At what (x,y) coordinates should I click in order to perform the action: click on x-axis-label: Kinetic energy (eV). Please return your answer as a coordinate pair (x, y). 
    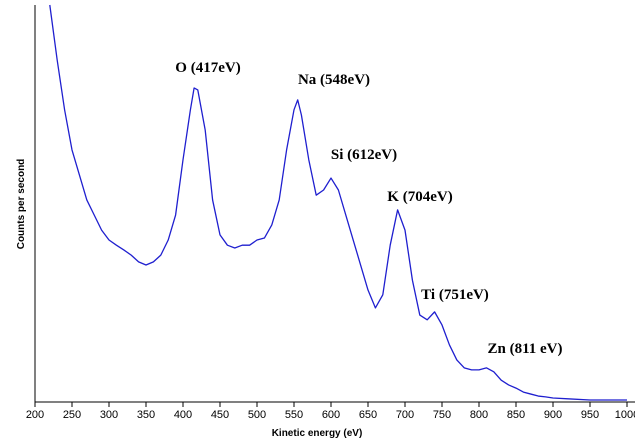
    Looking at the image, I should click on (317, 433).